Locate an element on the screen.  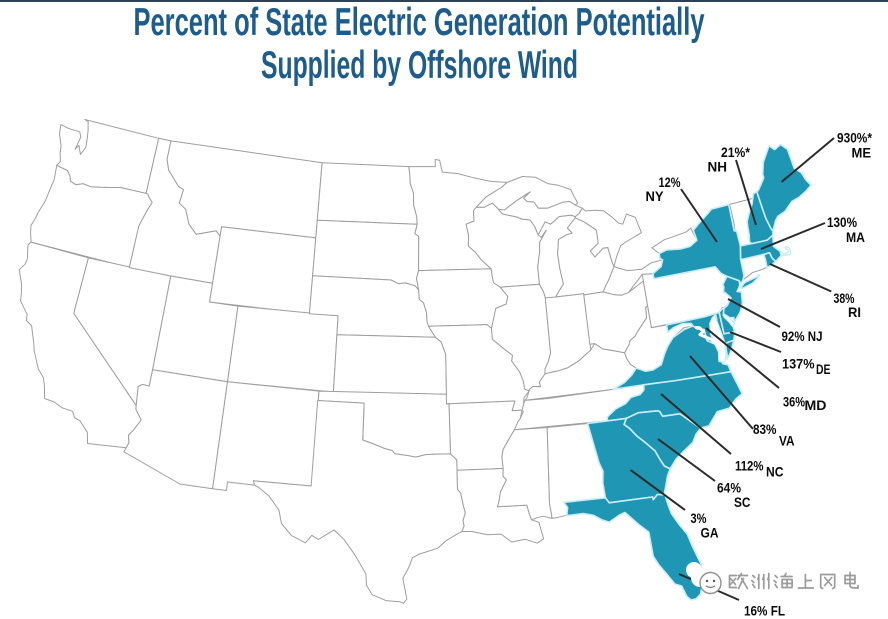
svg-text: NH is located at coordinates (718, 167).